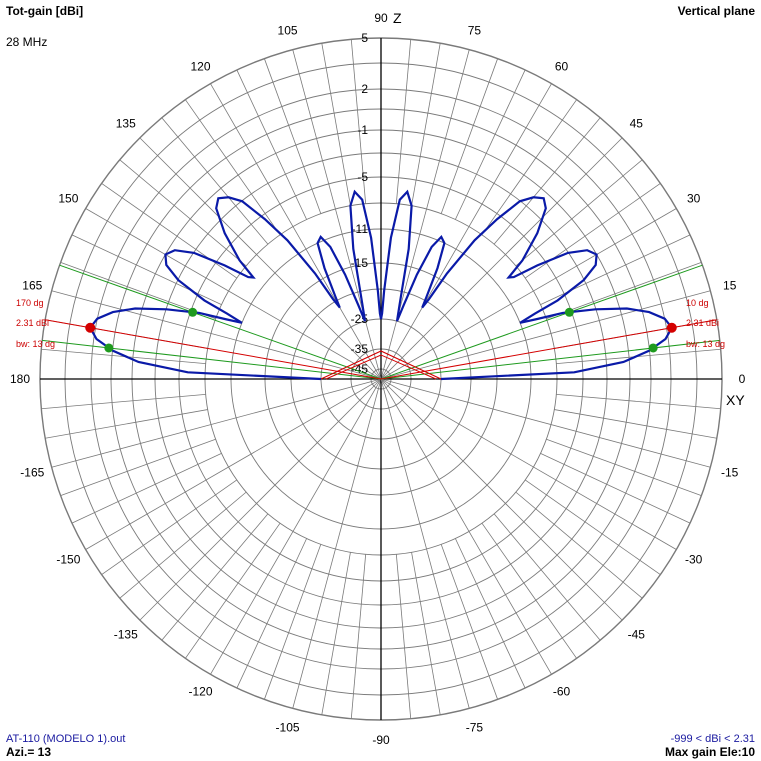 Image resolution: width=761 pixels, height=761 pixels. Describe the element at coordinates (288, 30) in the screenshot. I see `angle-tick-label: 105` at that location.